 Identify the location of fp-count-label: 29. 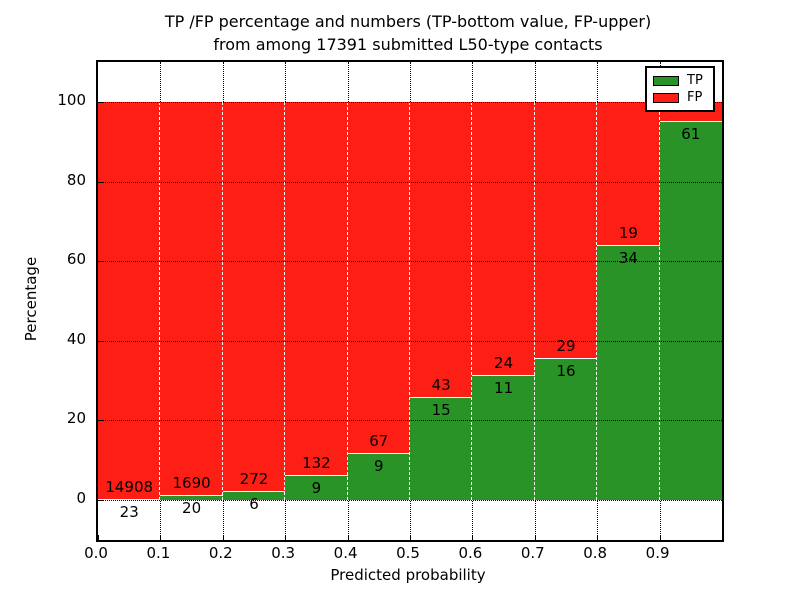
(566, 346).